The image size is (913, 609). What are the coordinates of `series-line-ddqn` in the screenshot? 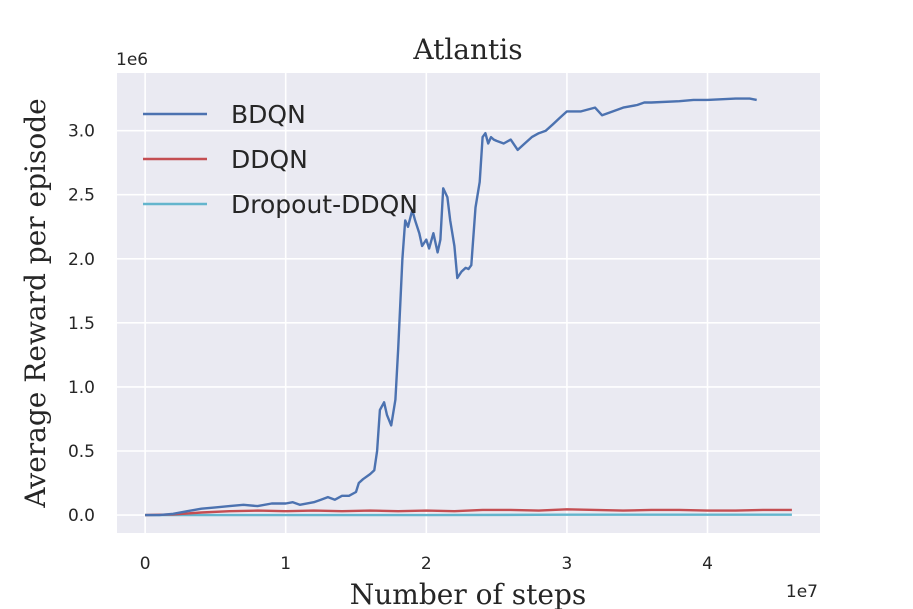 It's located at (468, 512).